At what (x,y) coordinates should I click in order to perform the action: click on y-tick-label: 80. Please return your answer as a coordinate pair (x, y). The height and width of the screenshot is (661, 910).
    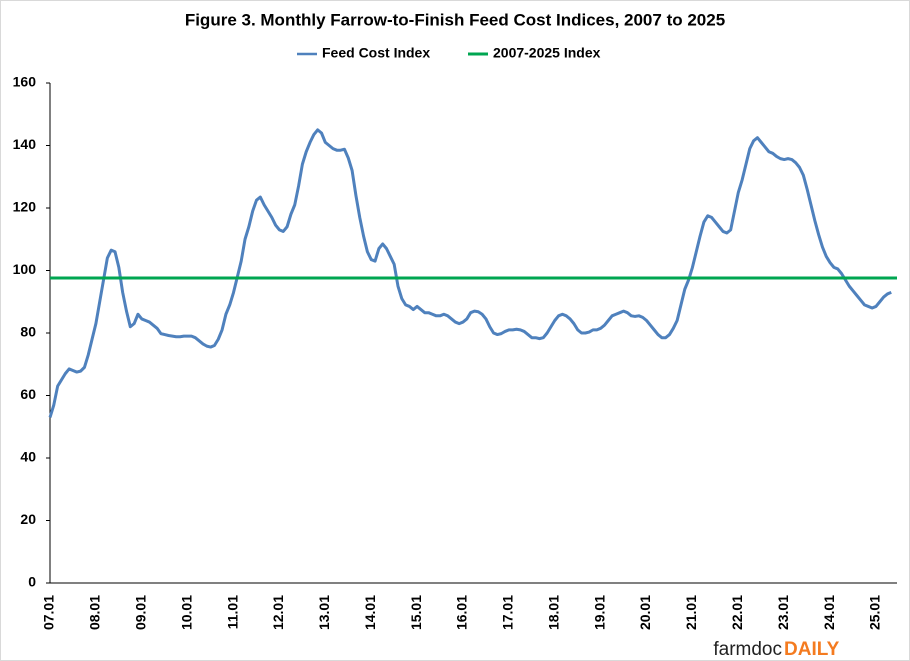
    Looking at the image, I should click on (28, 332).